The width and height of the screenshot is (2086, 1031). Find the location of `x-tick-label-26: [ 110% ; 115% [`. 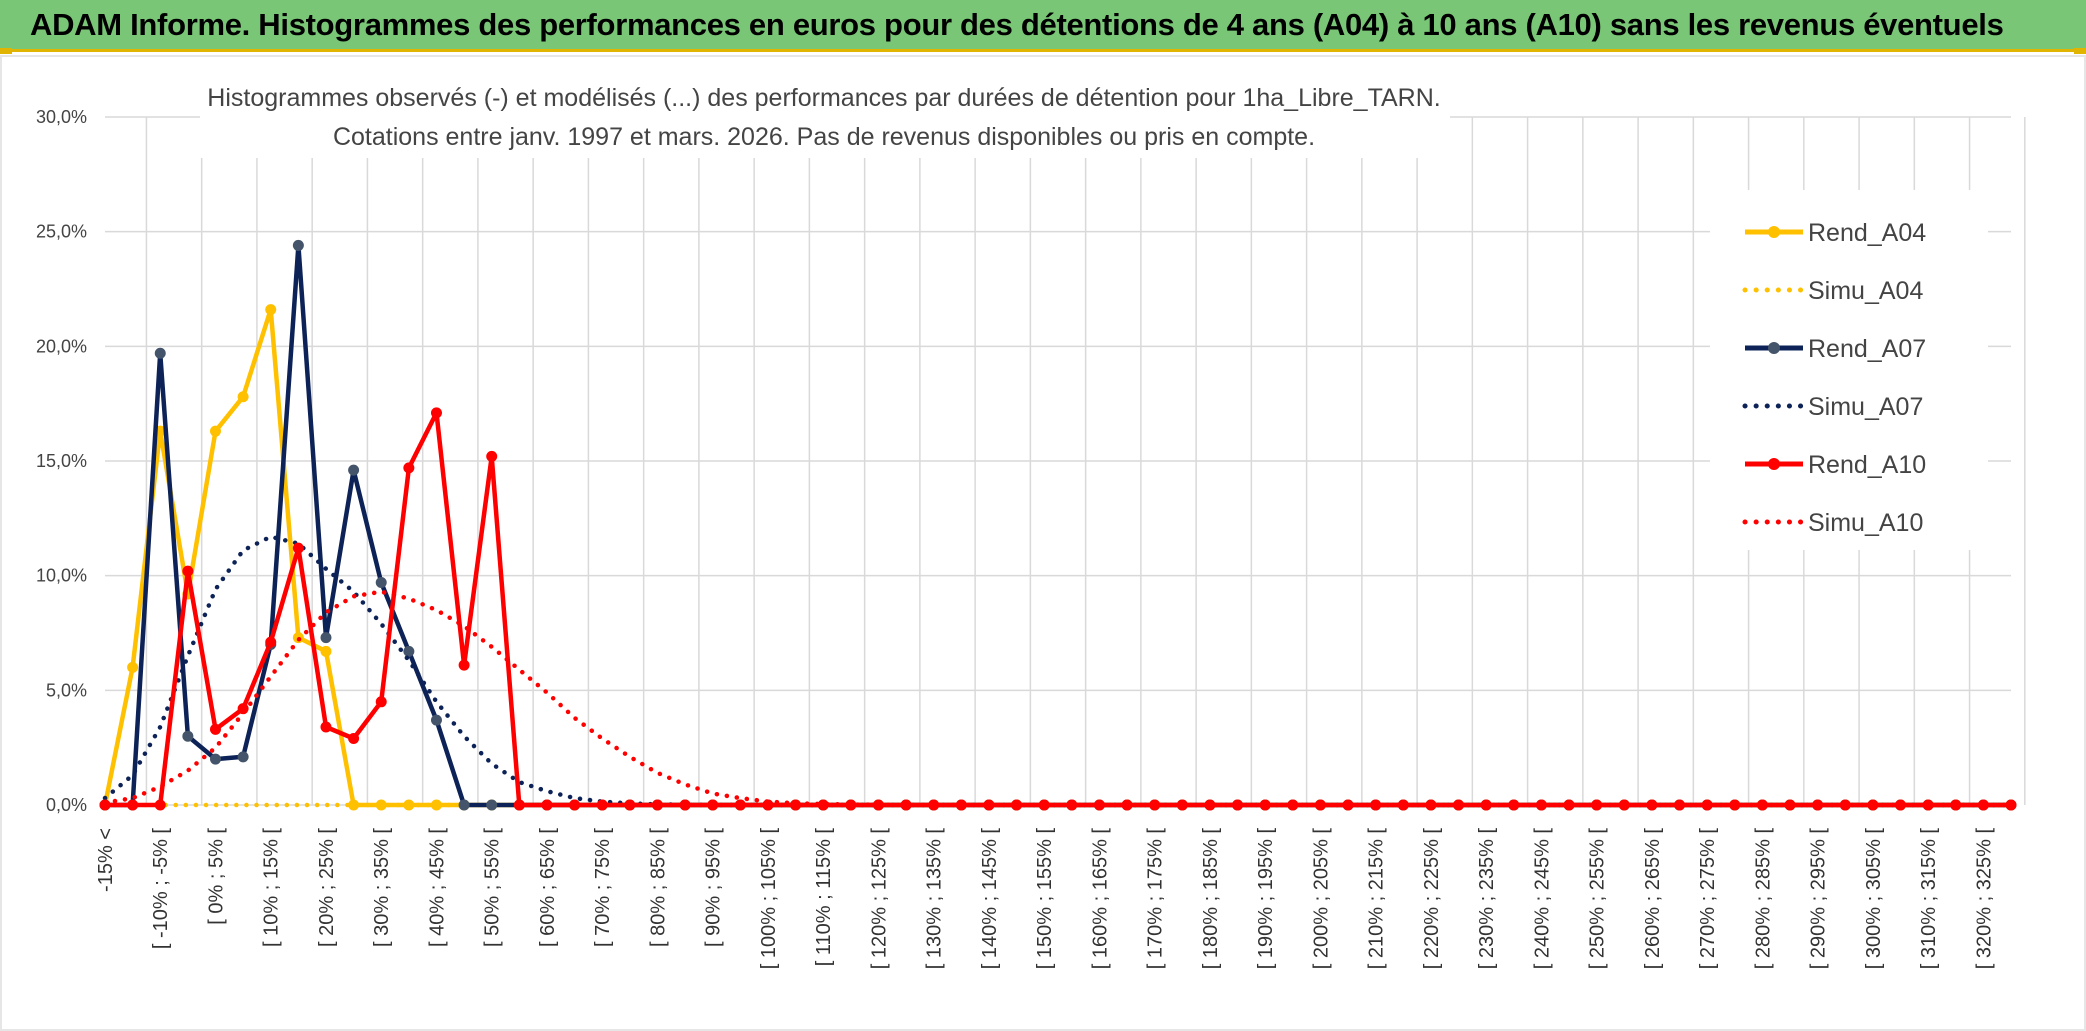

x-tick-label-26: [ 110% ; 115% [ is located at coordinates (824, 897).